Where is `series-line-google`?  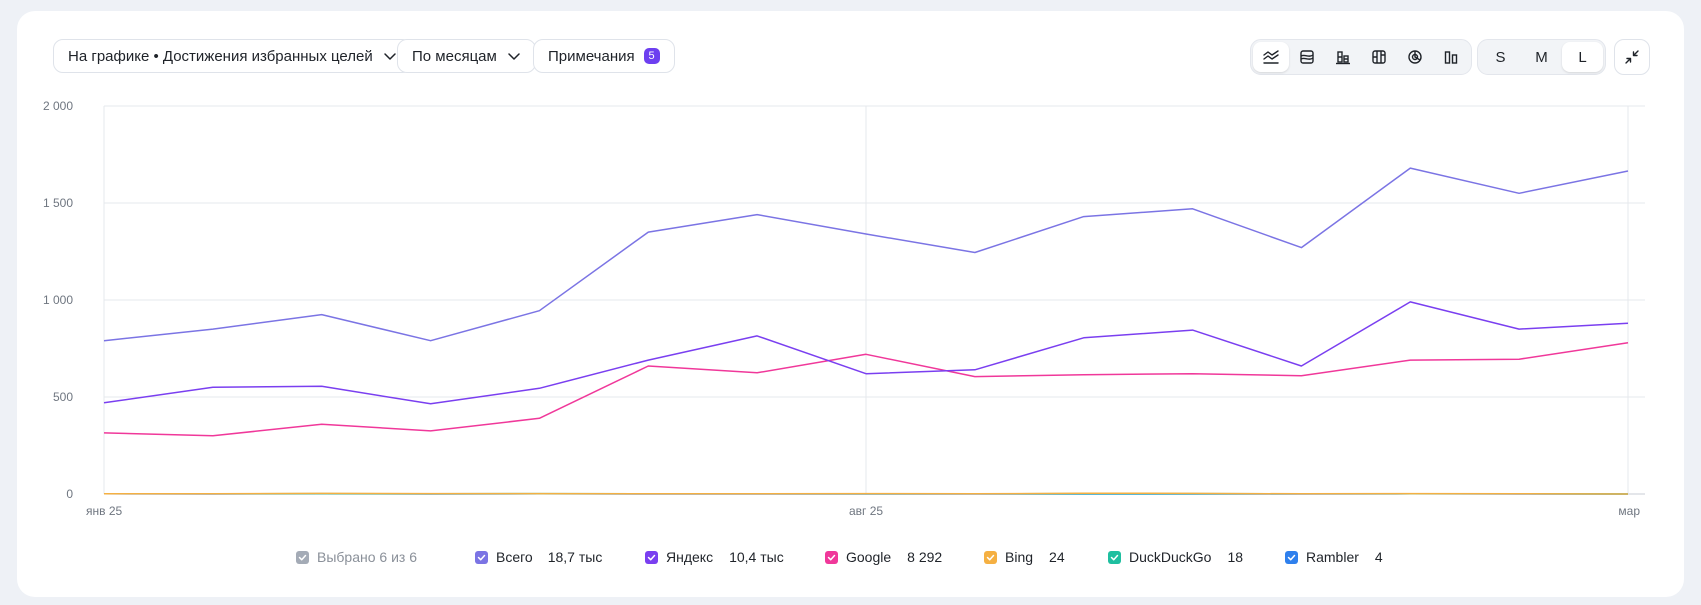 series-line-google is located at coordinates (866, 389).